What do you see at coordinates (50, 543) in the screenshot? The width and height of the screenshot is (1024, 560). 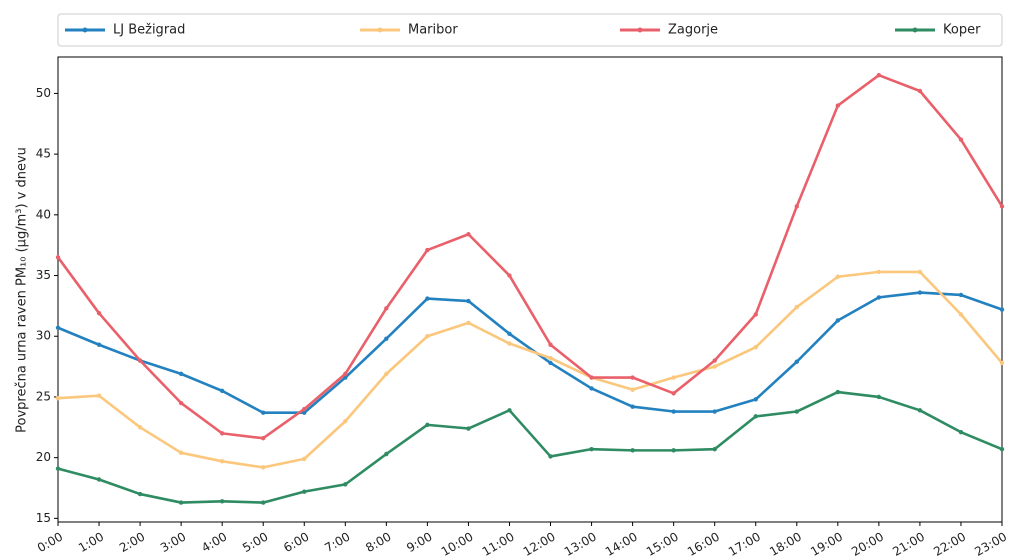 I see `x-tick-label: 0:00` at bounding box center [50, 543].